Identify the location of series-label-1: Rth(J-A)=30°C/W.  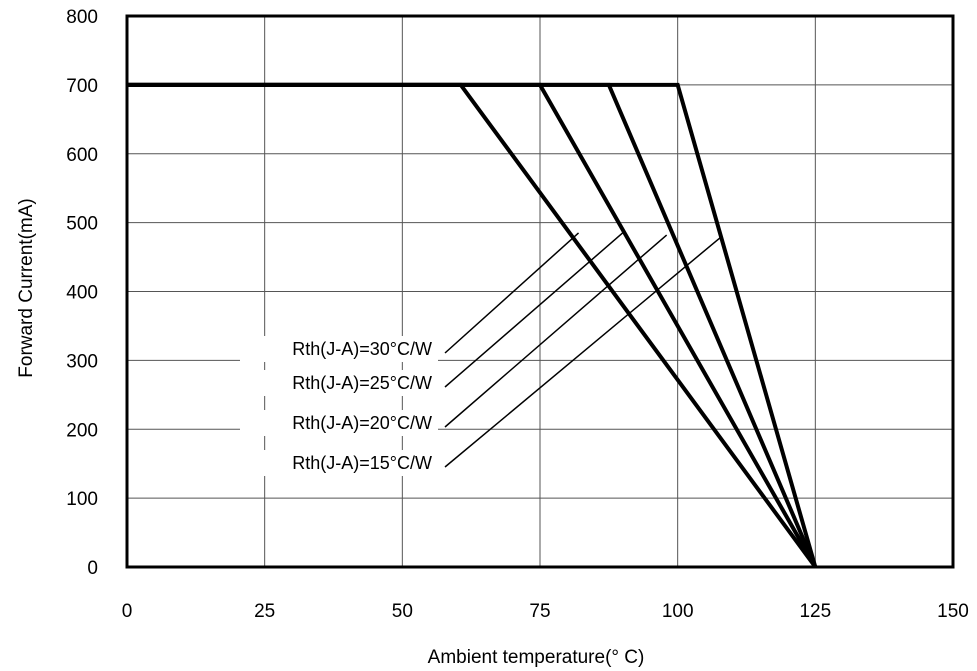
(362, 349).